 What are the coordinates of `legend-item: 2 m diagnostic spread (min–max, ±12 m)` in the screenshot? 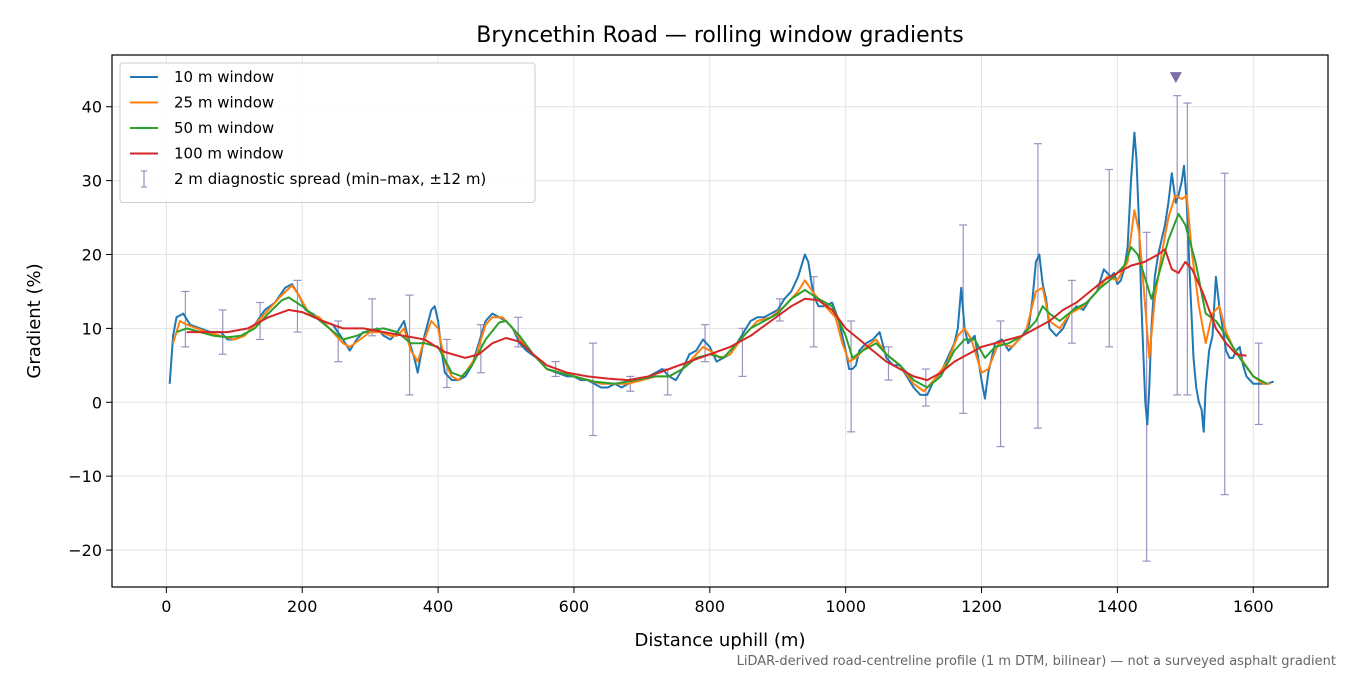 It's located at (313, 179).